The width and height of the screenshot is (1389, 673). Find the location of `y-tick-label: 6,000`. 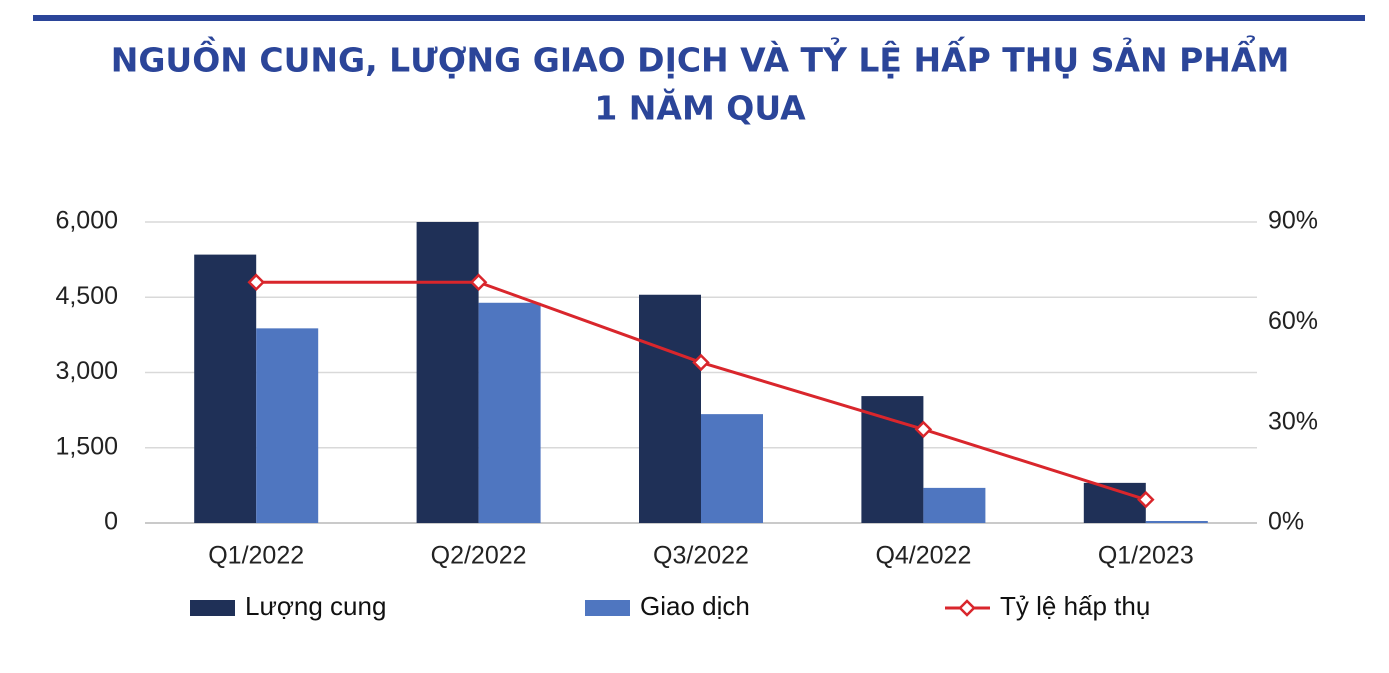

y-tick-label: 6,000 is located at coordinates (86, 221).